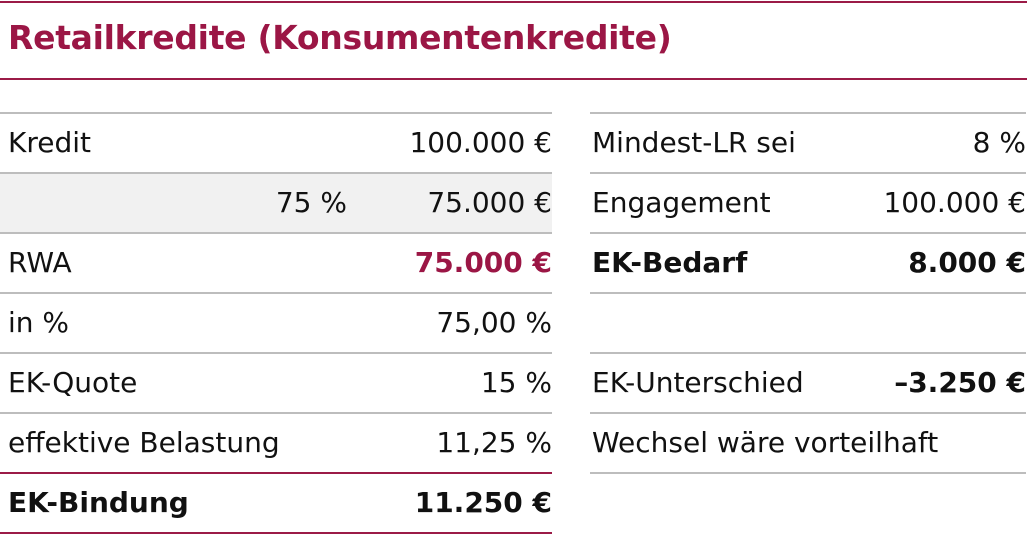 Image resolution: width=1027 pixels, height=537 pixels. I want to click on title-rule, so click(513, 79).